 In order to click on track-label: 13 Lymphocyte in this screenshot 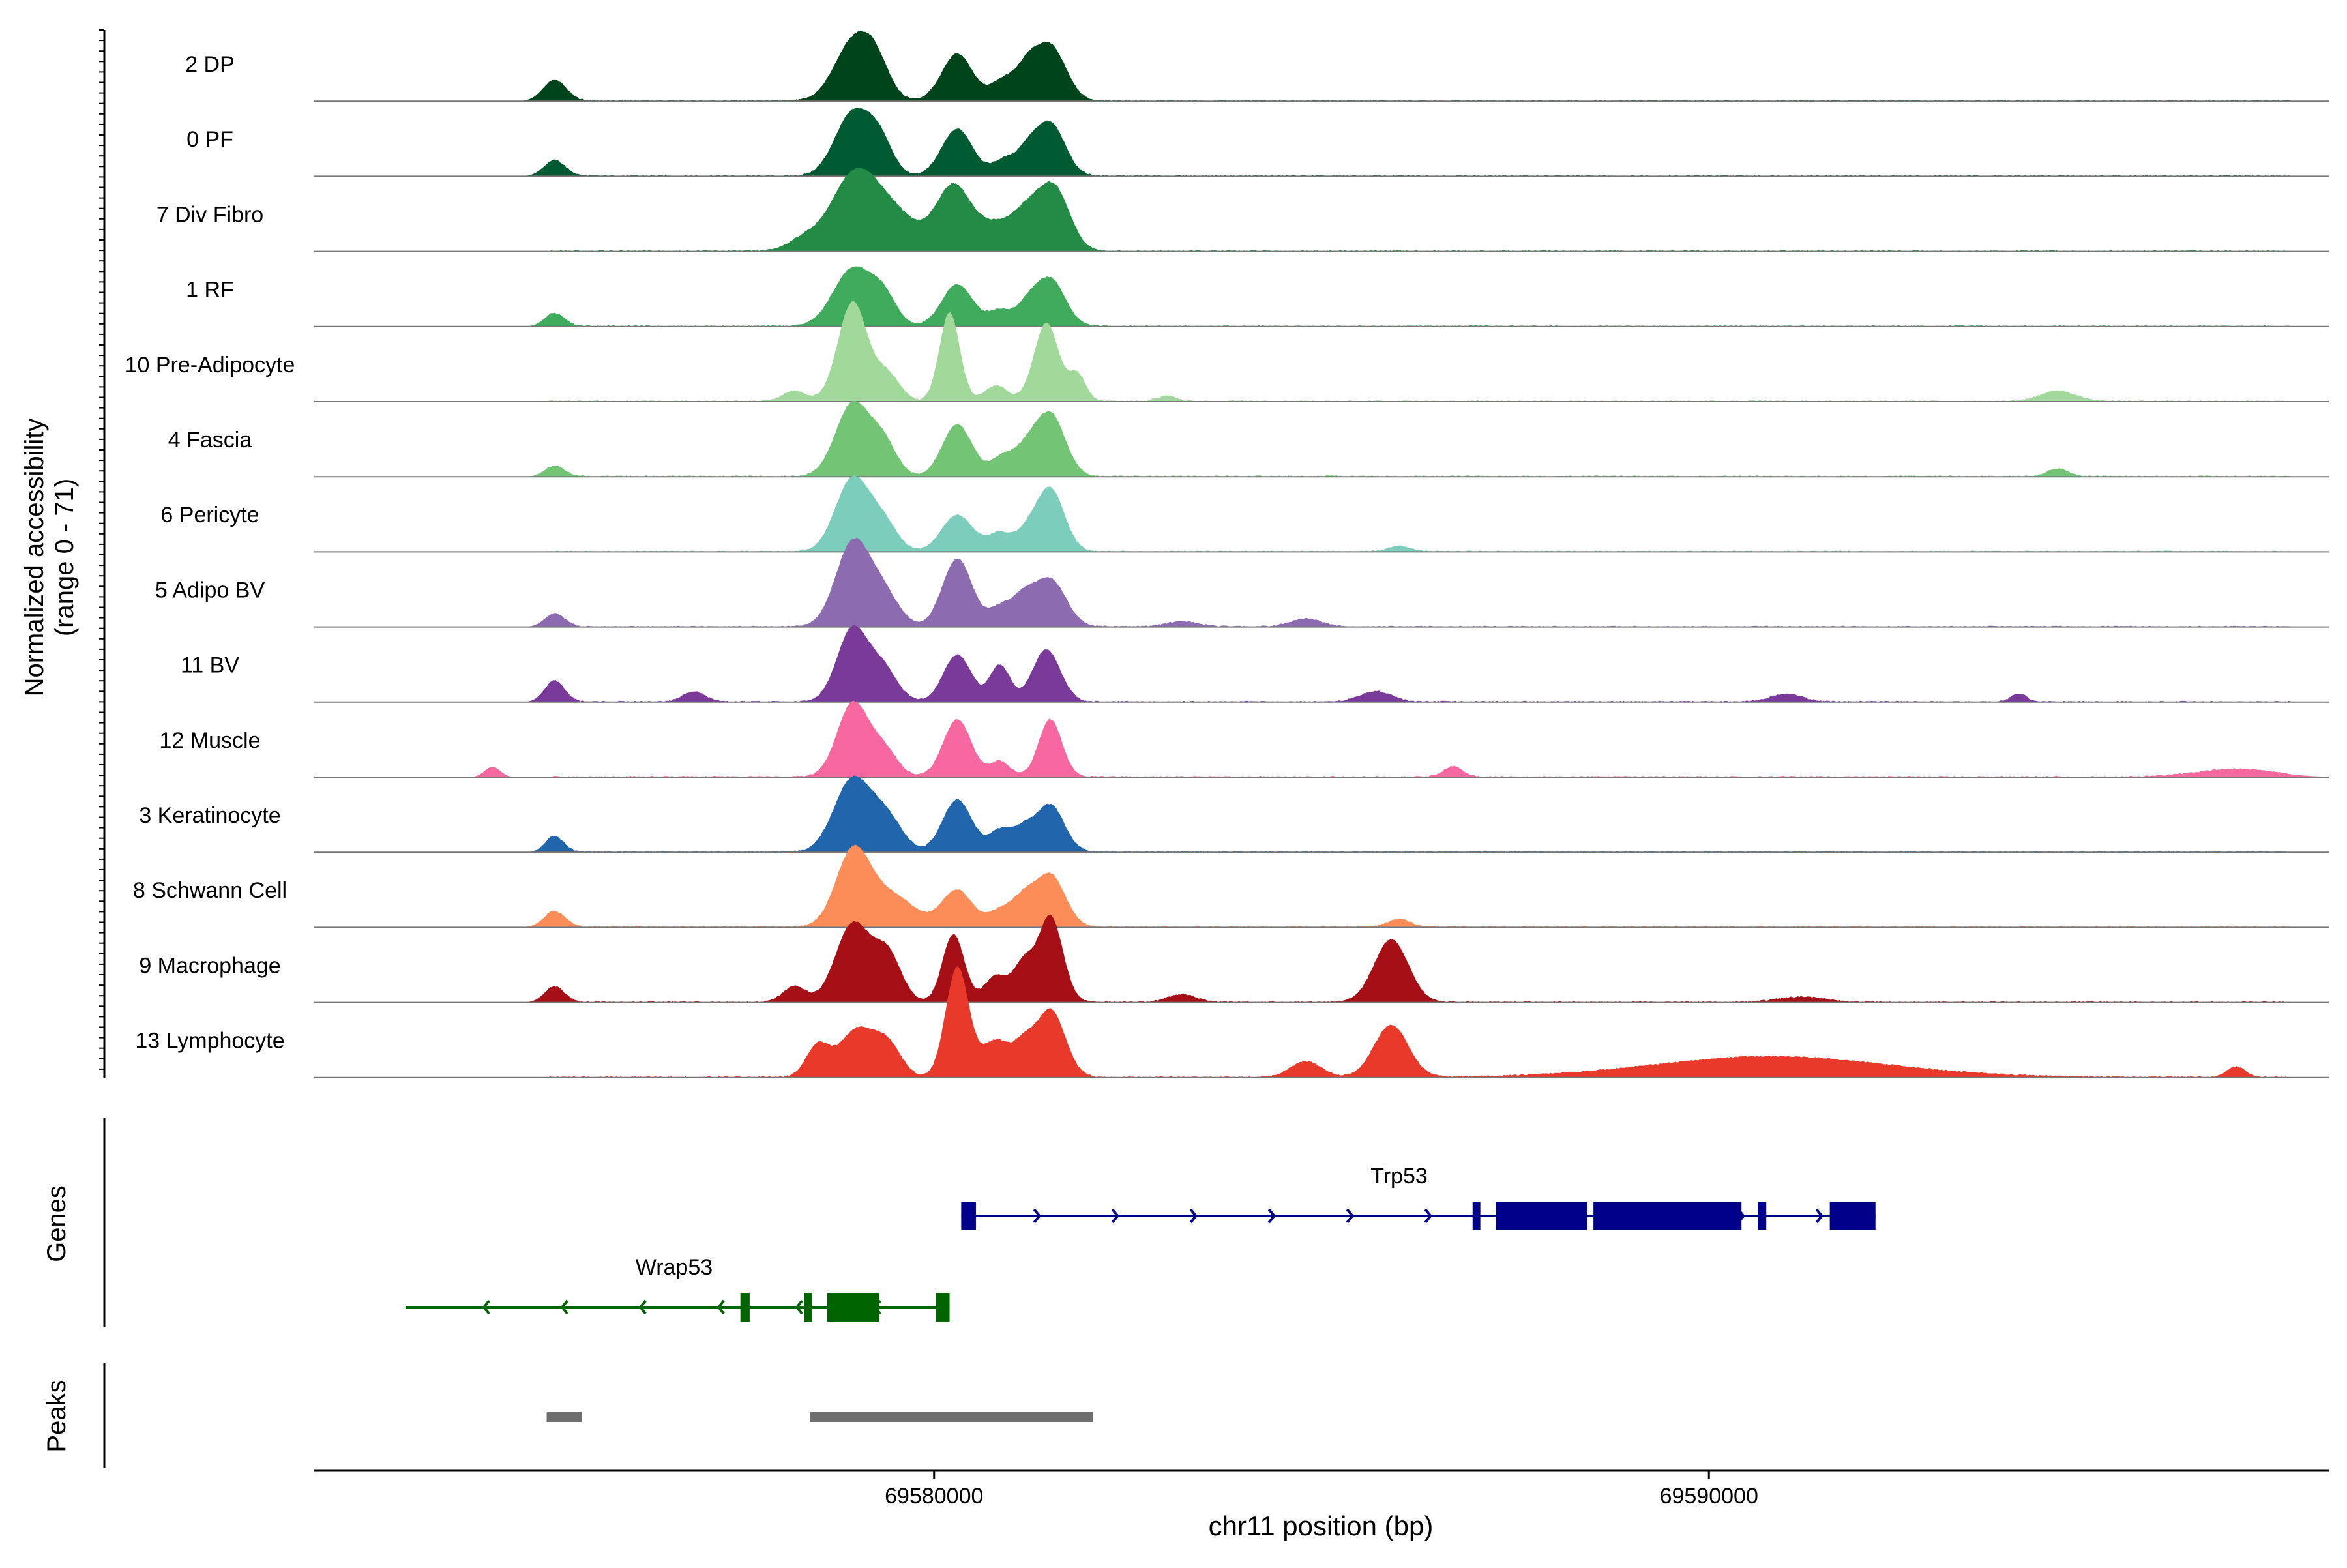, I will do `click(209, 1042)`.